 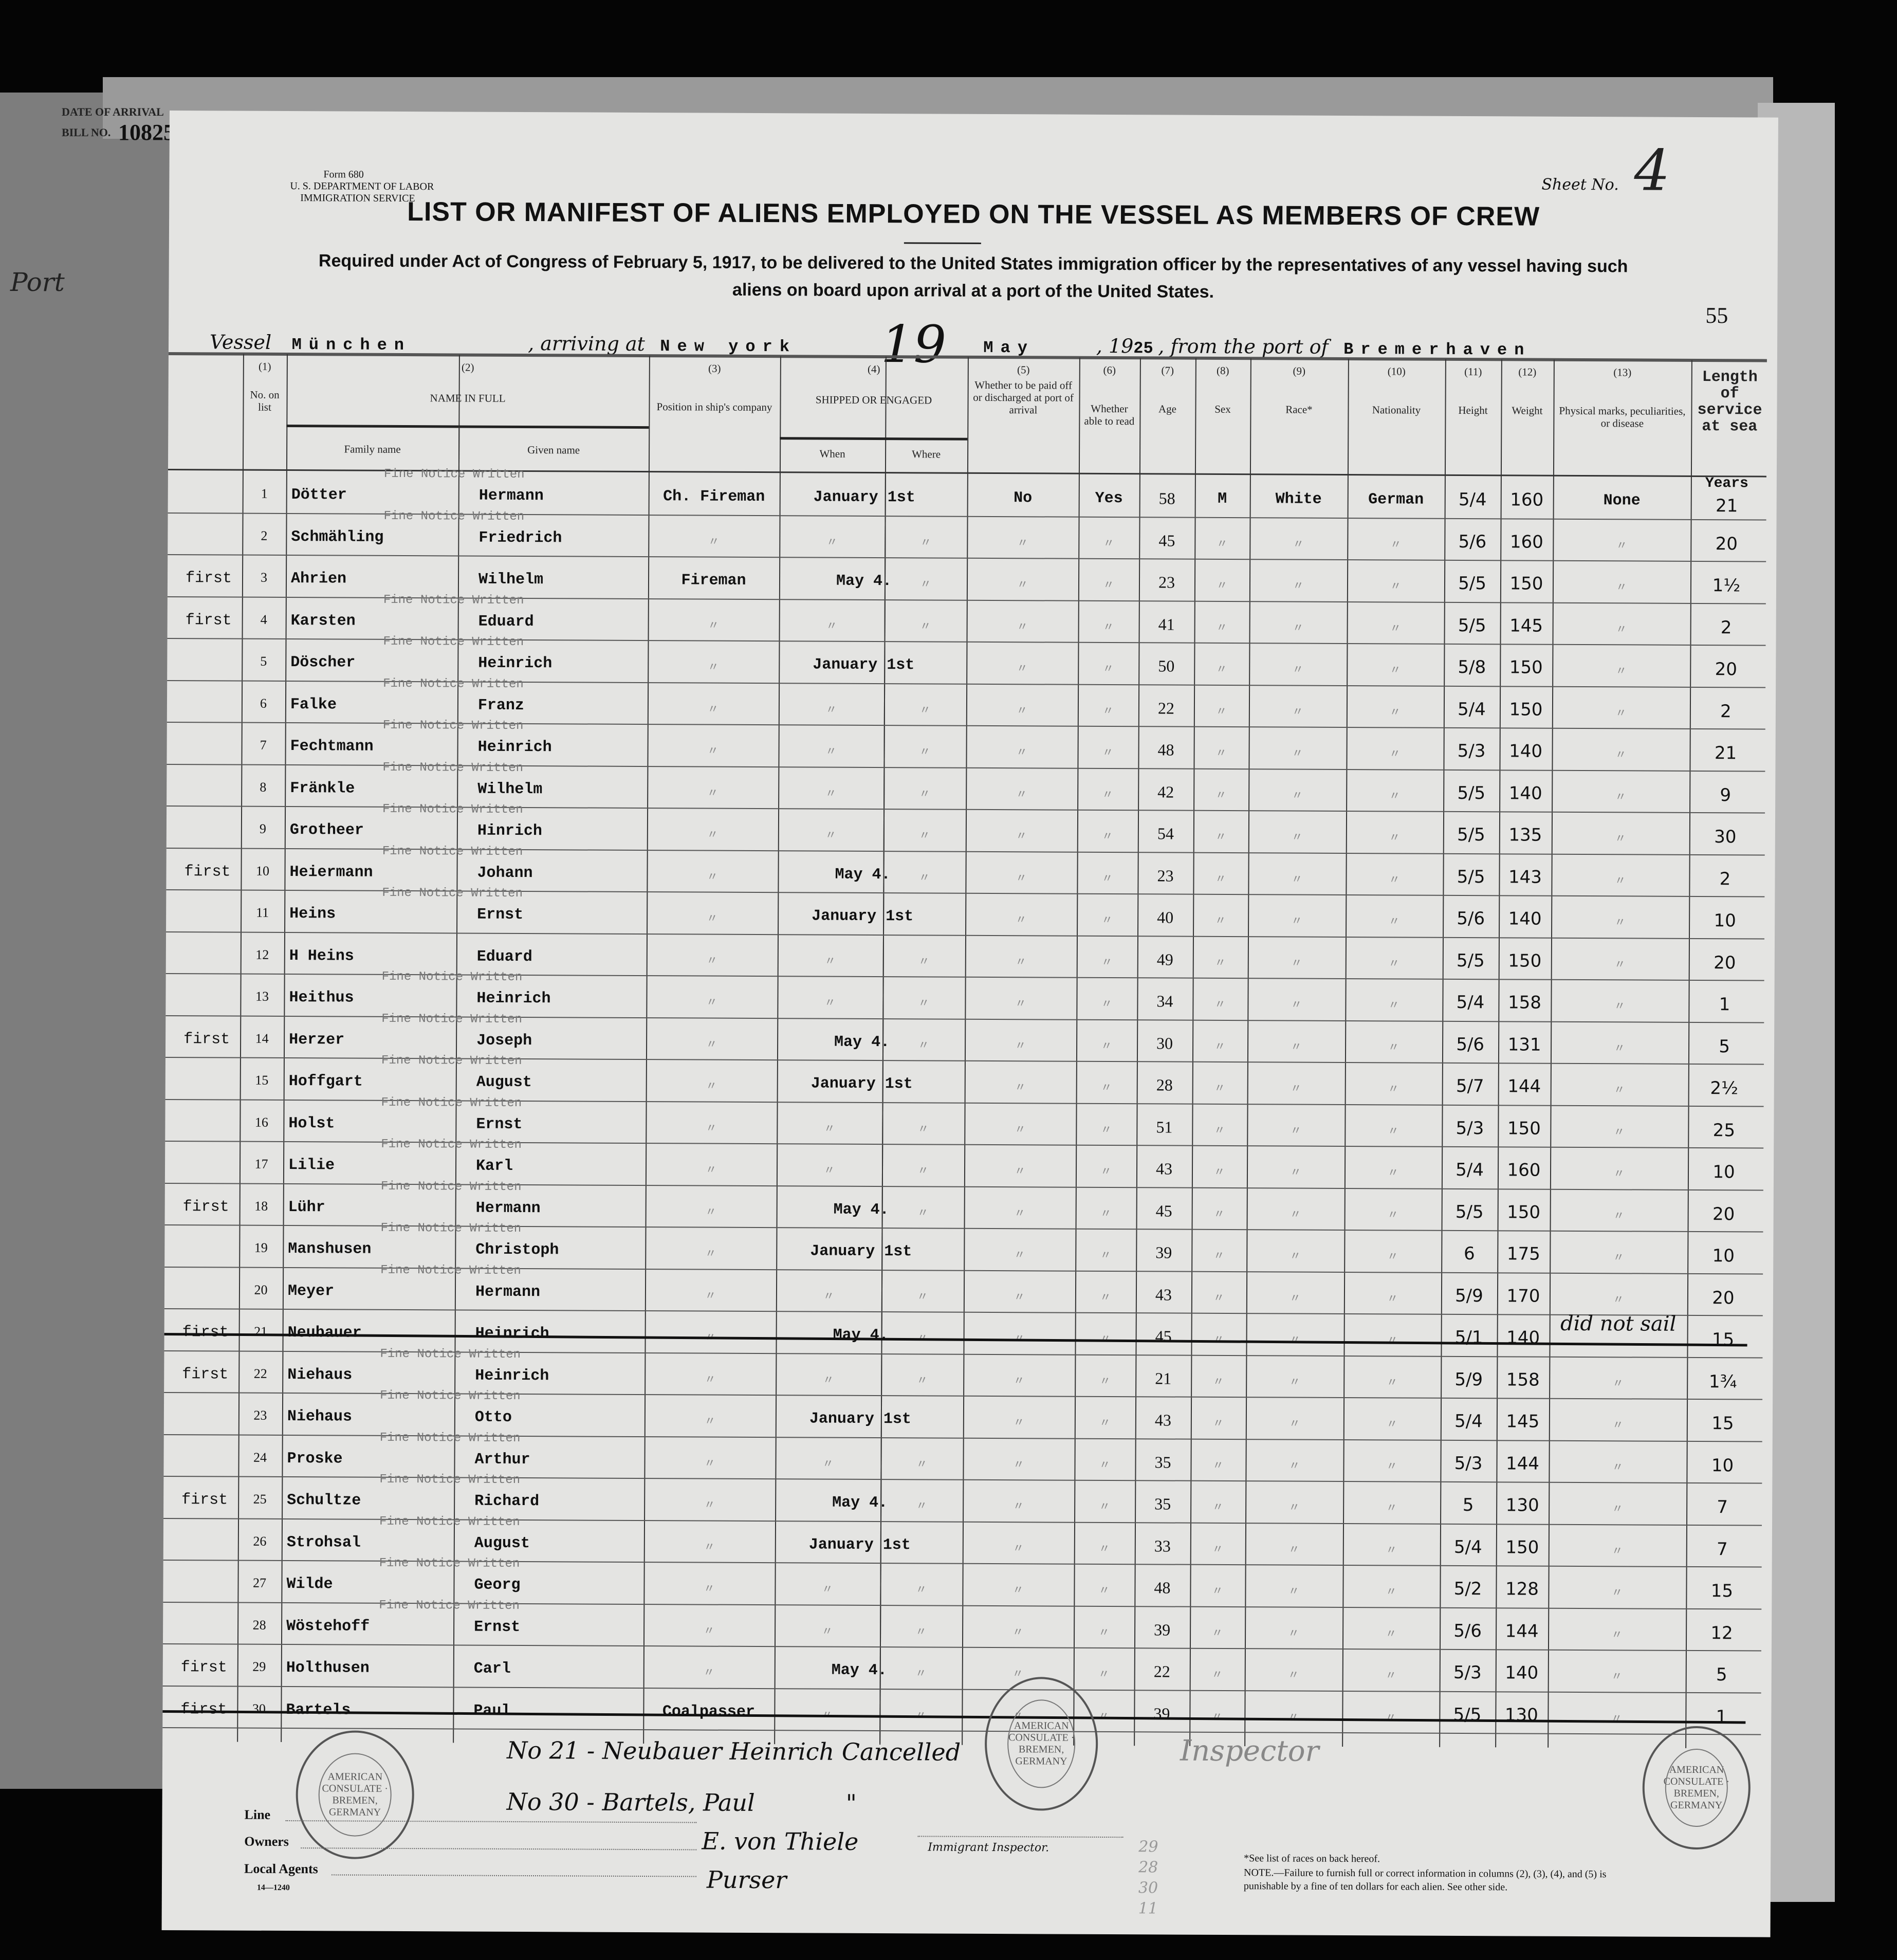 What do you see at coordinates (1299, 410) in the screenshot?
I see `column-header-c9: Race*` at bounding box center [1299, 410].